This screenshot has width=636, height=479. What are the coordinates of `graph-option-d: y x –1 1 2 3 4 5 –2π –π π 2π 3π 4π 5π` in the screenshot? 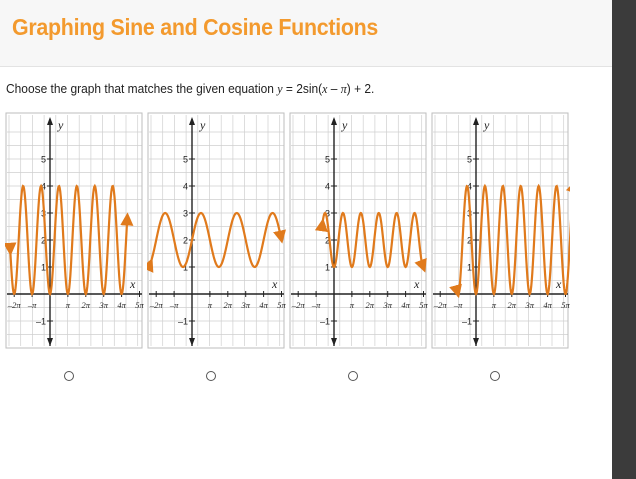 It's located at (500, 230).